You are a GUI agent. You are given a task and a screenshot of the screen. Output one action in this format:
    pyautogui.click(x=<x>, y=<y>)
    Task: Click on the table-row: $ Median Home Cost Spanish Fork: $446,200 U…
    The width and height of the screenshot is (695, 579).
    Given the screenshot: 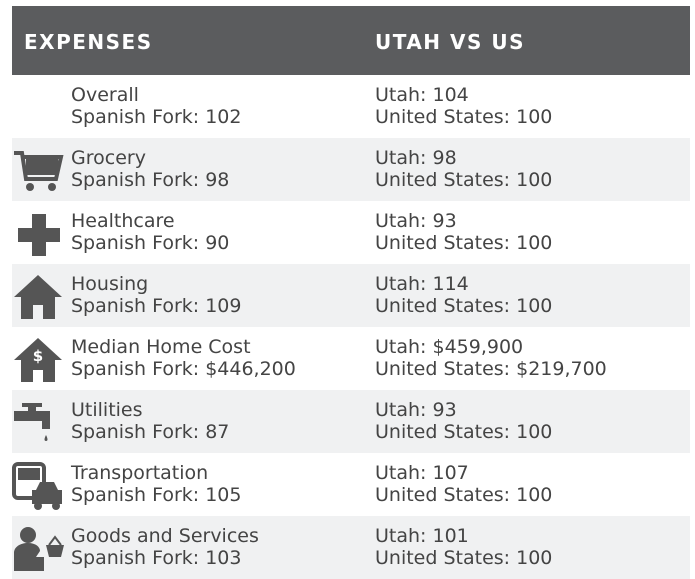 What is the action you would take?
    pyautogui.click(x=351, y=358)
    